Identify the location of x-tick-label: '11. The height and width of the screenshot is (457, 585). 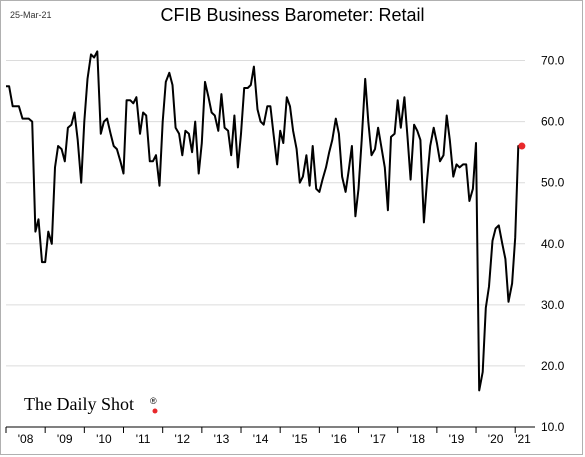
(143, 439).